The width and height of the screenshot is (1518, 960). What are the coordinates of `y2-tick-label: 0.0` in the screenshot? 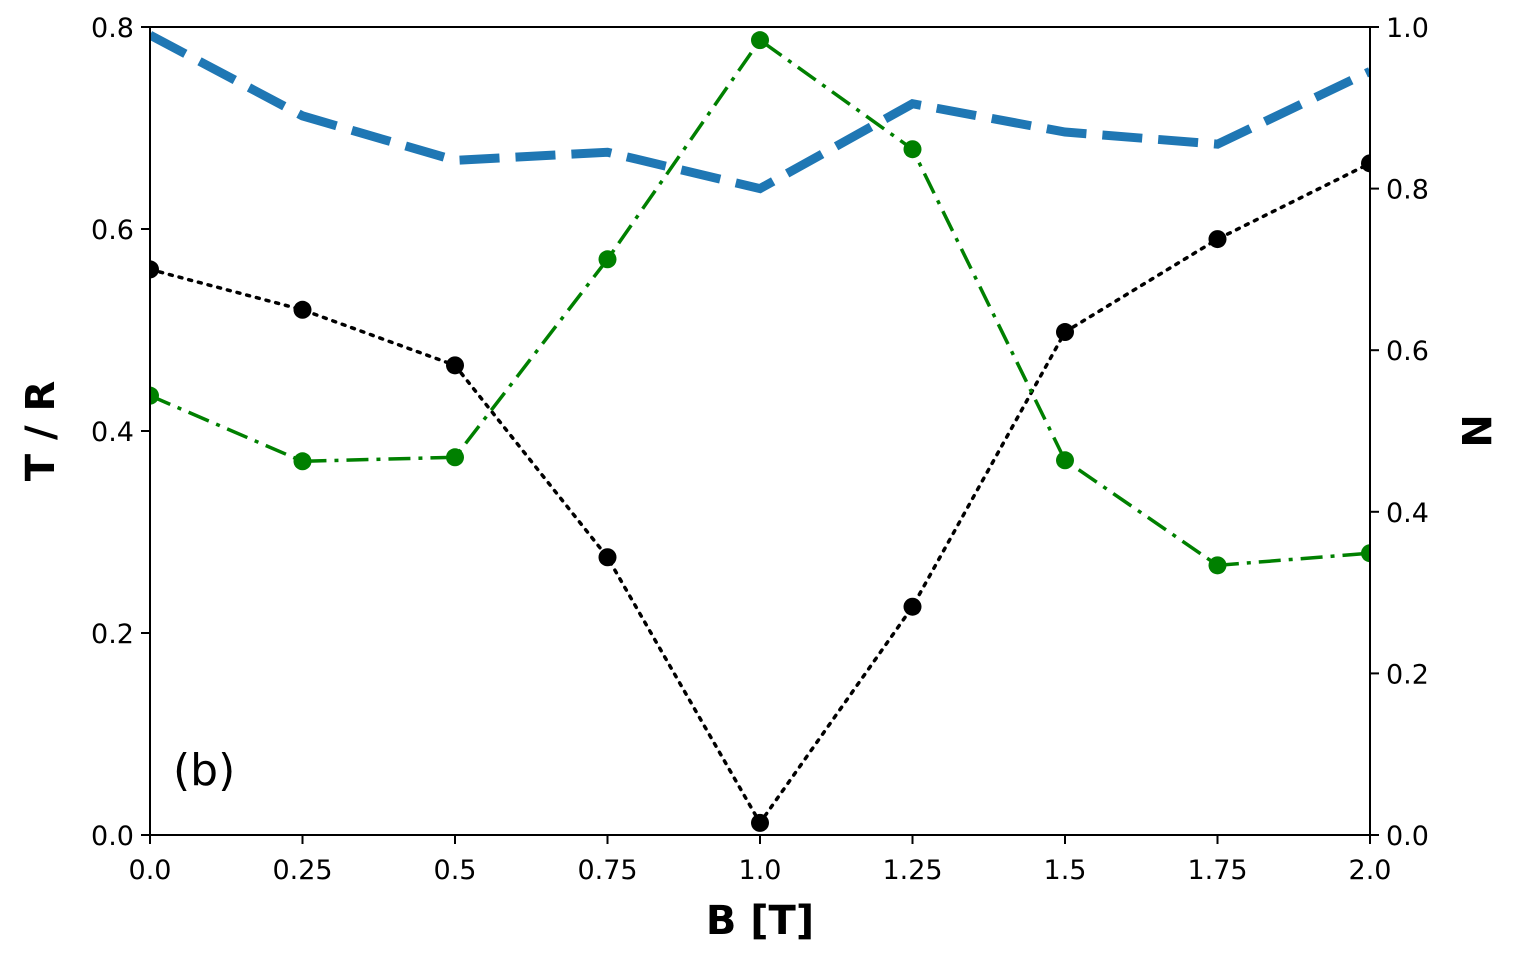 It's located at (1407, 836).